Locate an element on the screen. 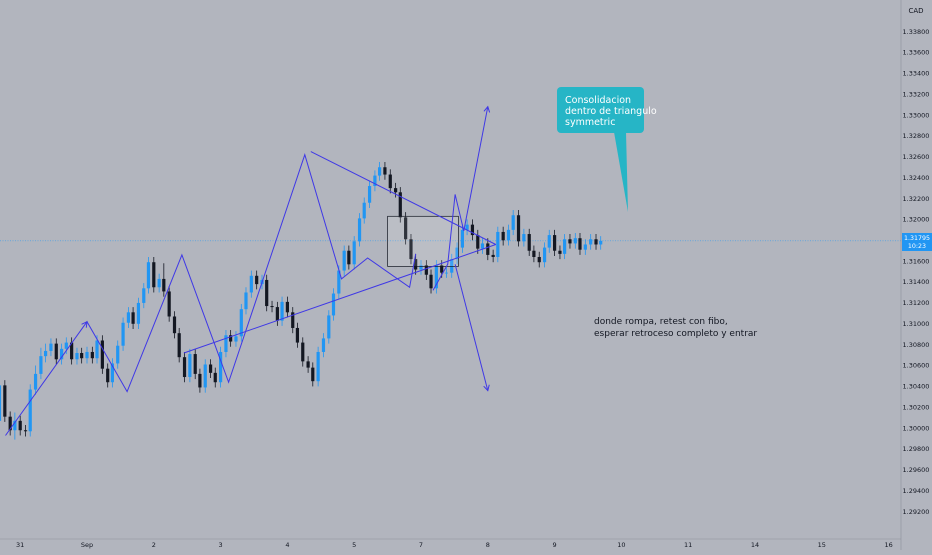 This screenshot has height=555, width=932. x-tick-label: 3 is located at coordinates (221, 545).